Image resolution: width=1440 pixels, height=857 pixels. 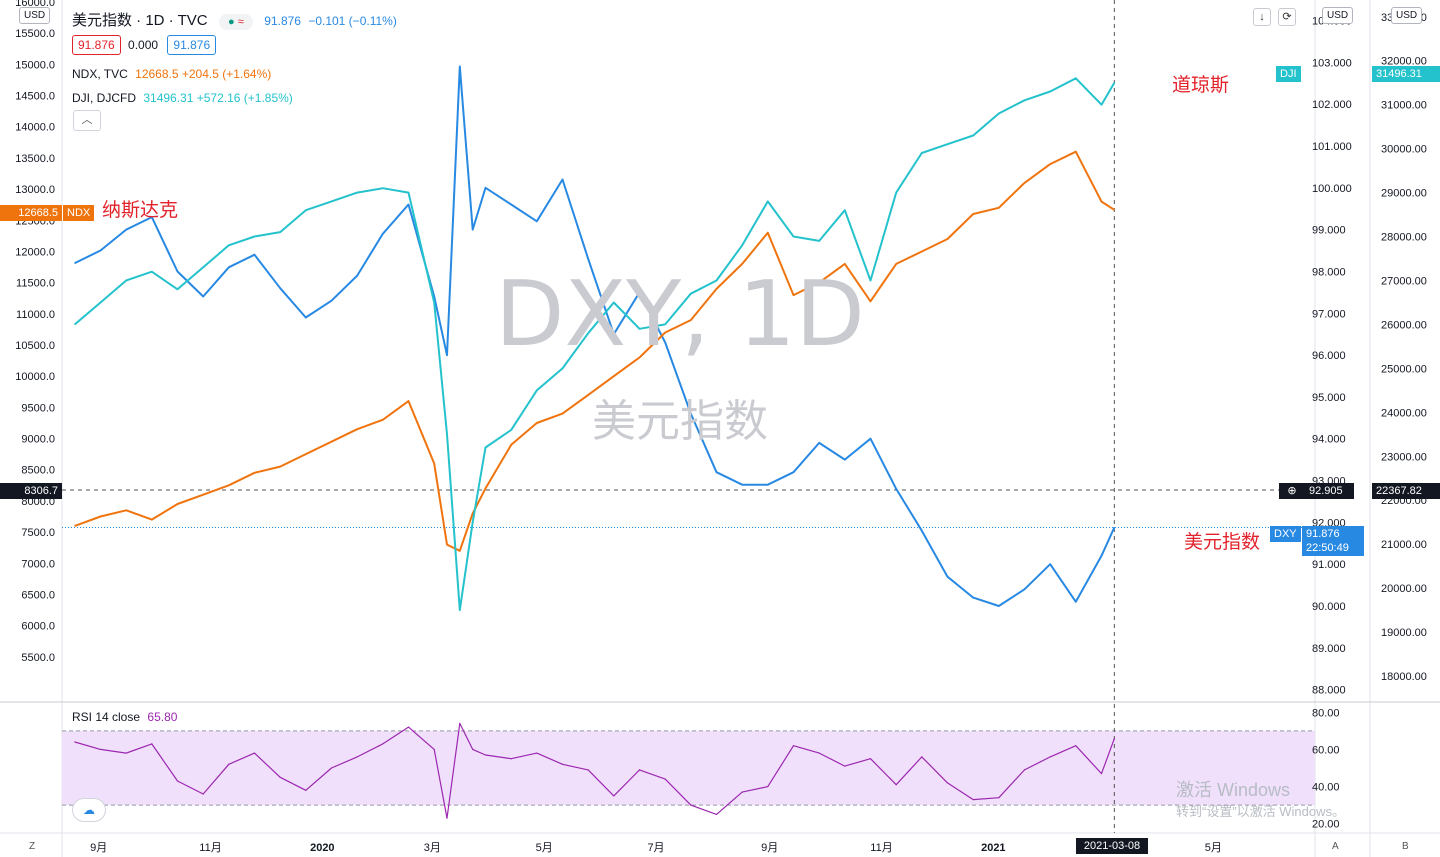 What do you see at coordinates (106, 717) in the screenshot?
I see `rsi-name: RSI 14 close` at bounding box center [106, 717].